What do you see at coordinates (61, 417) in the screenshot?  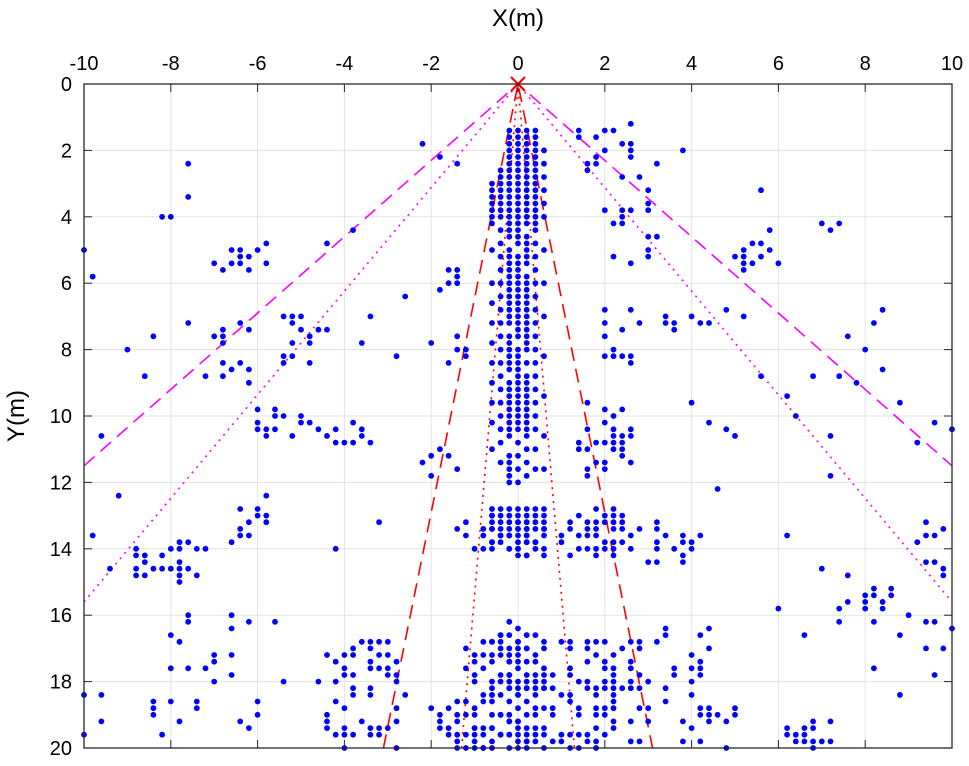 I see `y-tick-label: 10` at bounding box center [61, 417].